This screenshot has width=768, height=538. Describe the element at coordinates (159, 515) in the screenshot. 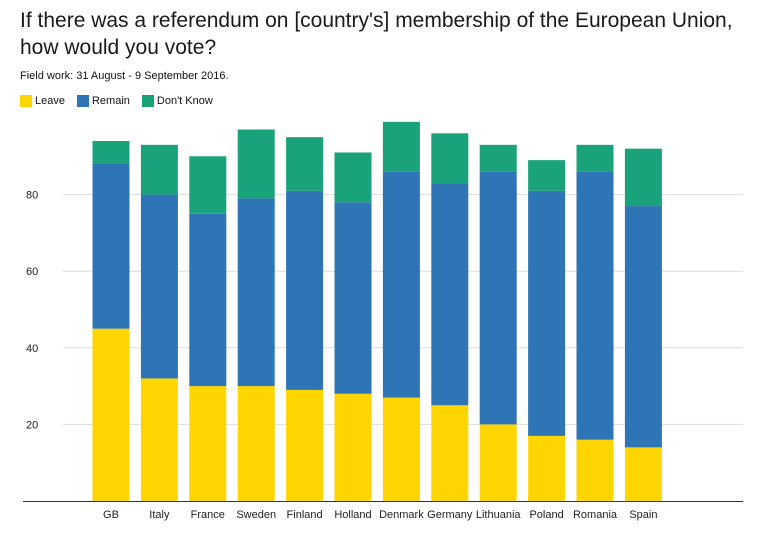

I see `x-tick-label-italy: Italy` at that location.